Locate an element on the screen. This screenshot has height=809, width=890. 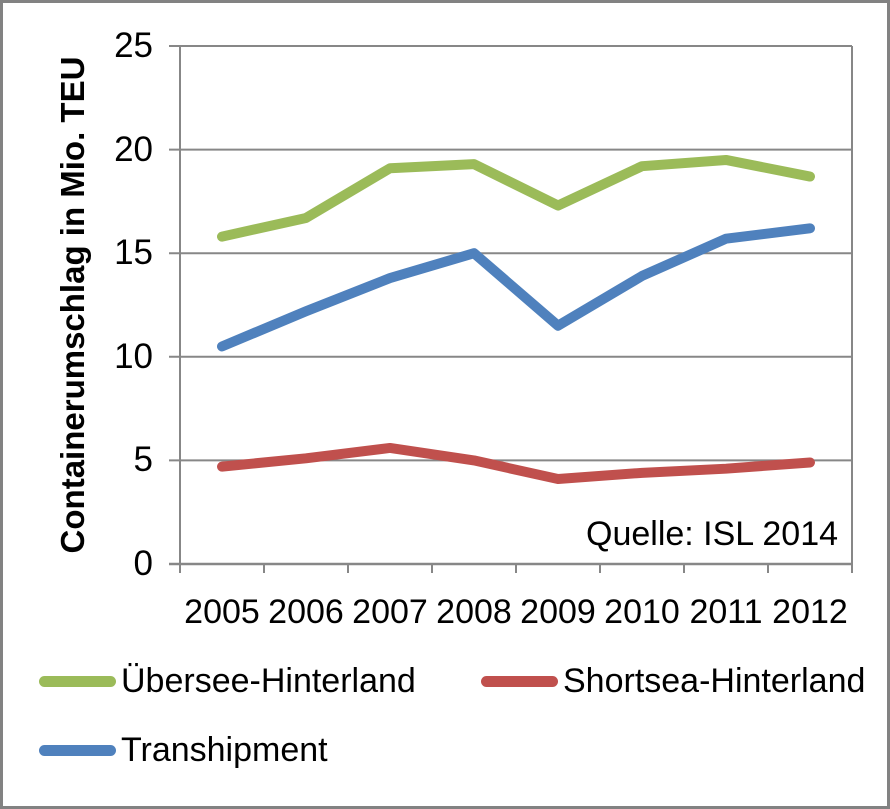
x-tick-label-2012: 2012 is located at coordinates (810, 612).